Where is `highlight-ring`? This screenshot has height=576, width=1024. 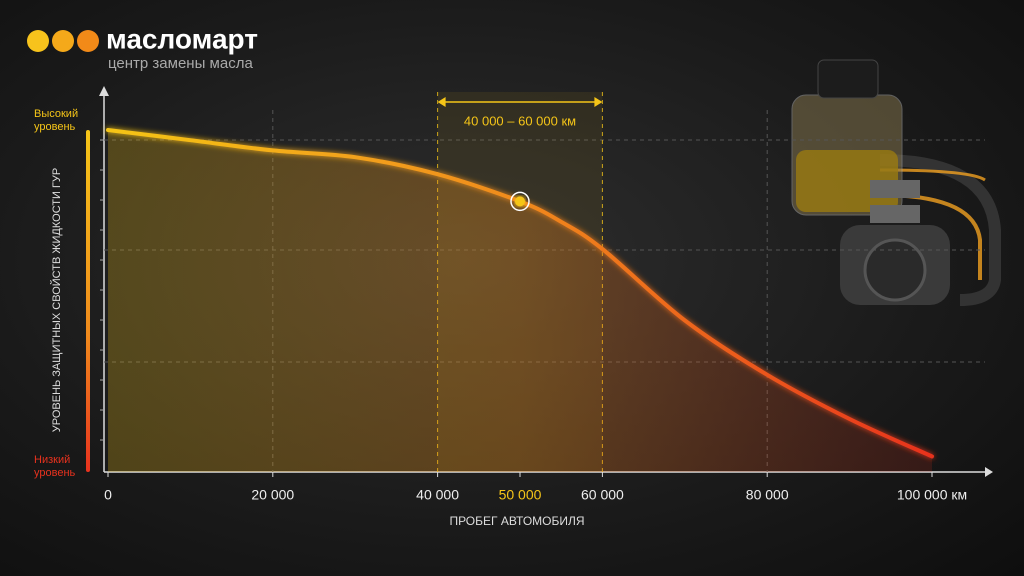 highlight-ring is located at coordinates (520, 201).